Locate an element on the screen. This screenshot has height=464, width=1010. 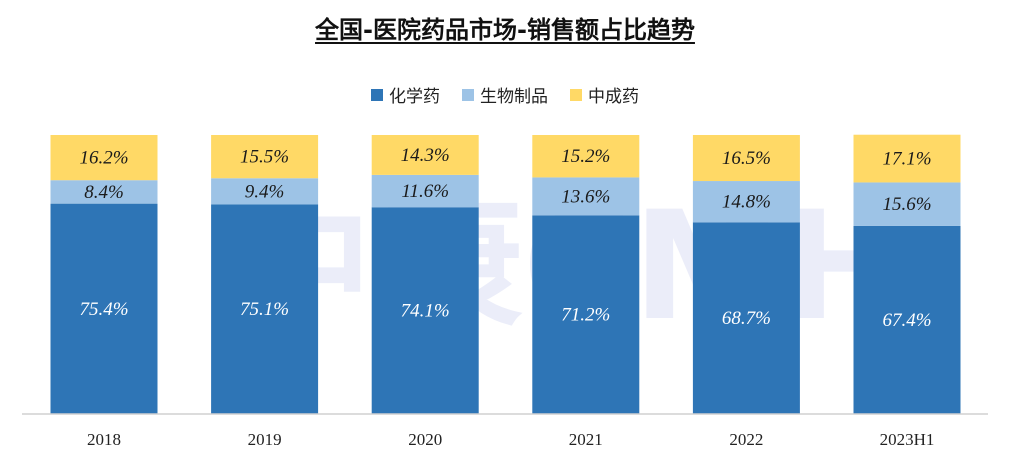
chart-legend: 化学药 生物制品 中成药 is located at coordinates (505, 94).